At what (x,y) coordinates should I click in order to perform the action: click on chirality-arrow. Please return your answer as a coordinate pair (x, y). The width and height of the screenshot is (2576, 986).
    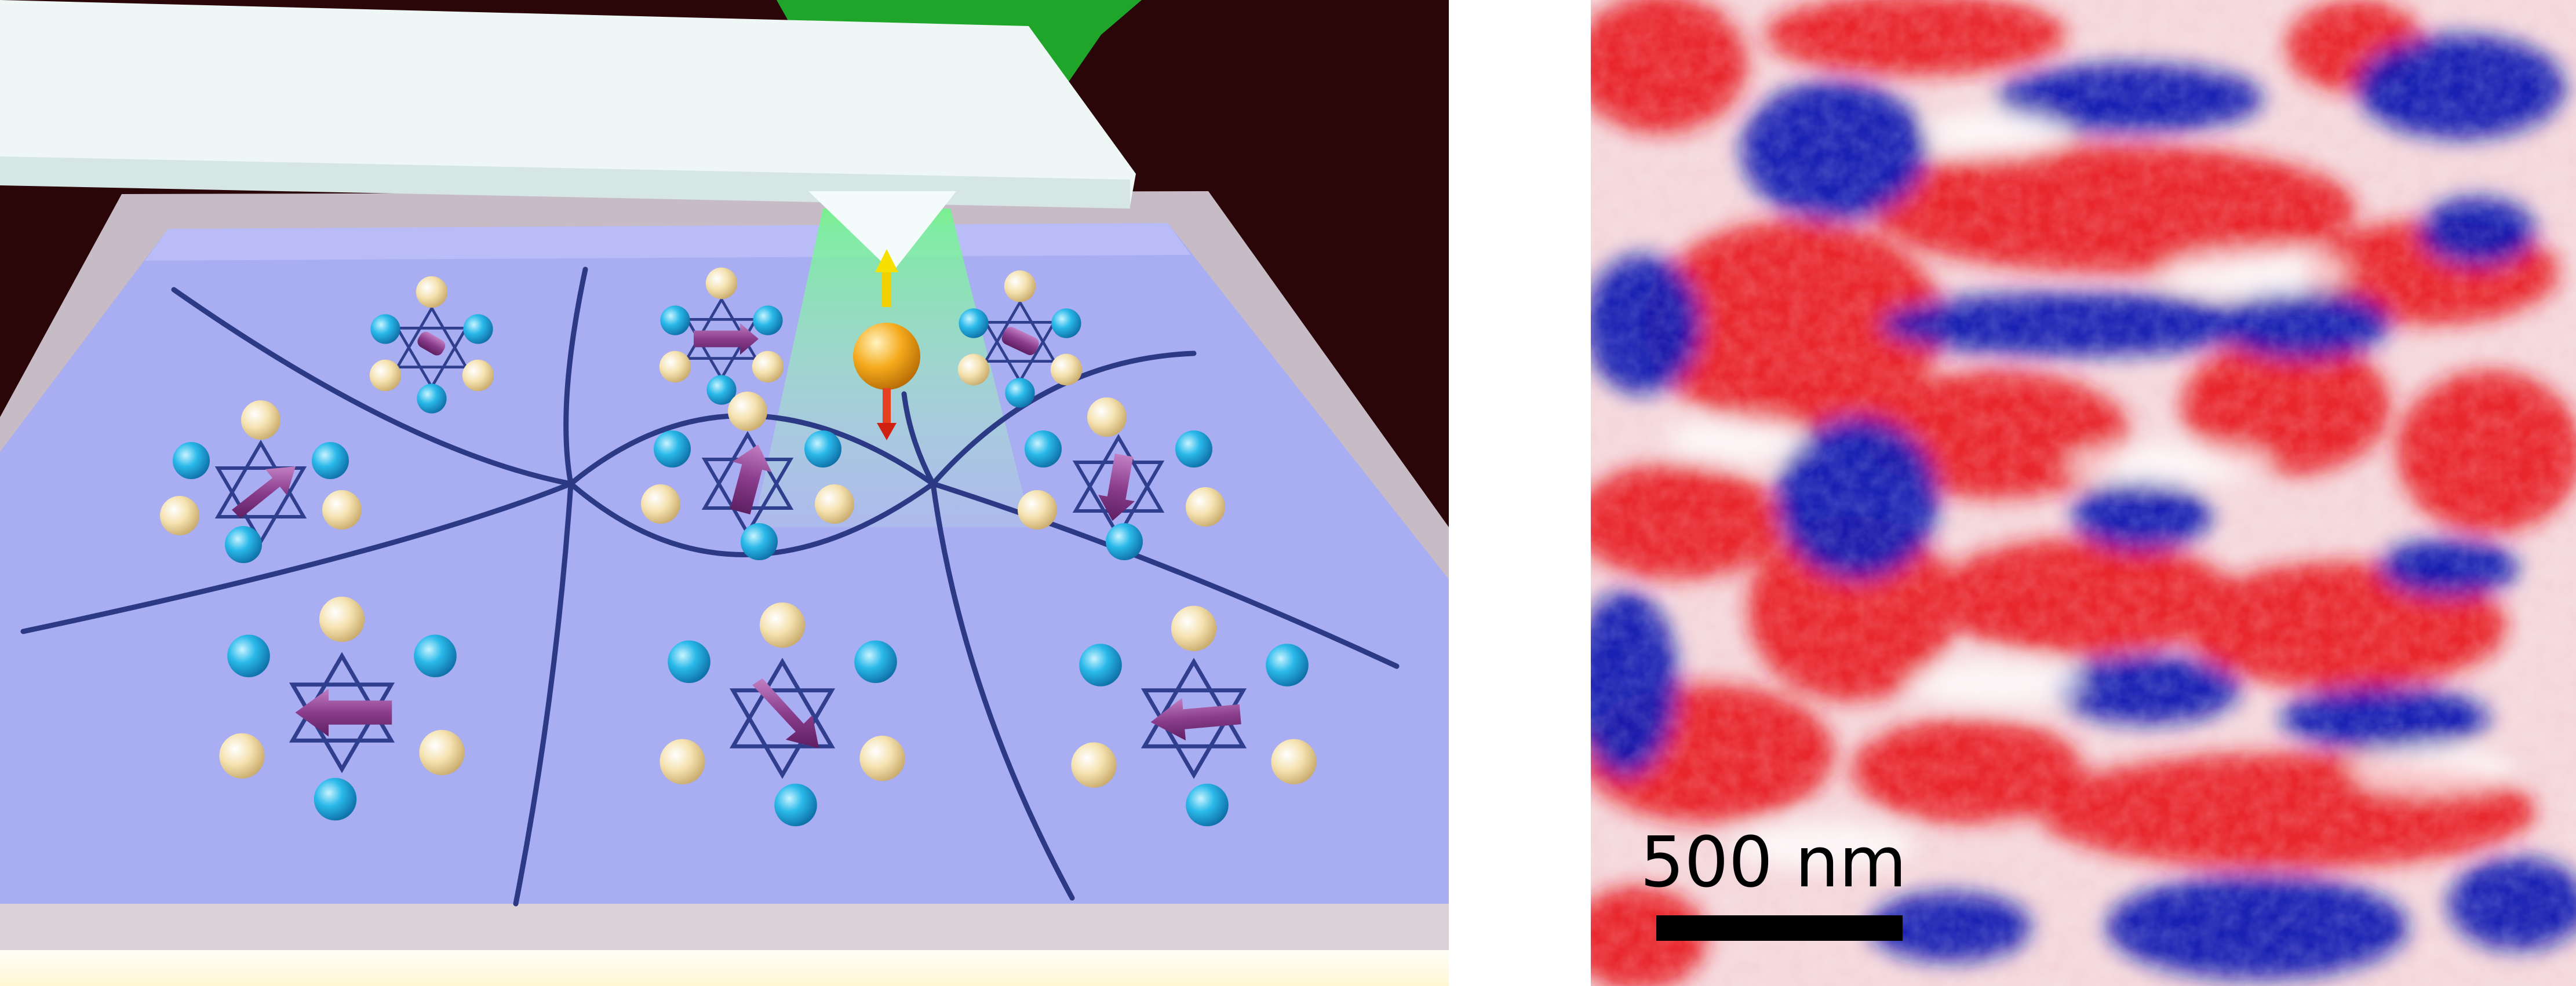
    Looking at the image, I should click on (431, 343).